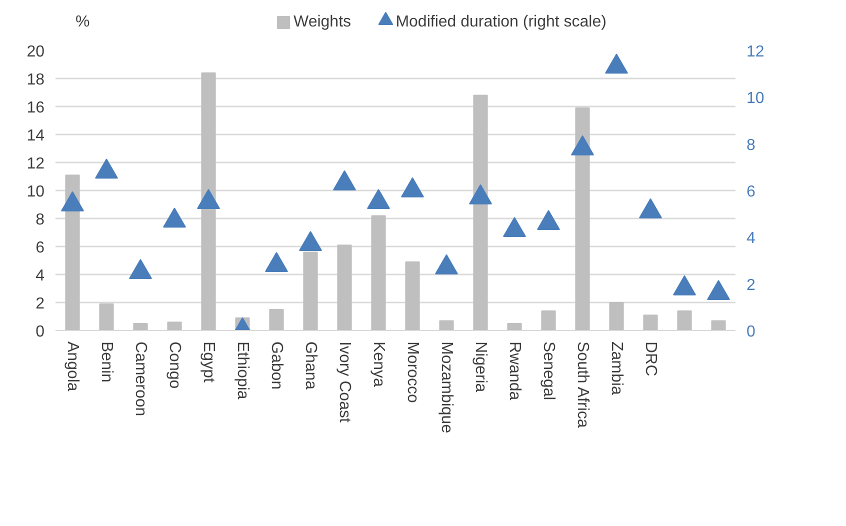 Image resolution: width=846 pixels, height=526 pixels. What do you see at coordinates (751, 145) in the screenshot?
I see `y2-tick-label: 8` at bounding box center [751, 145].